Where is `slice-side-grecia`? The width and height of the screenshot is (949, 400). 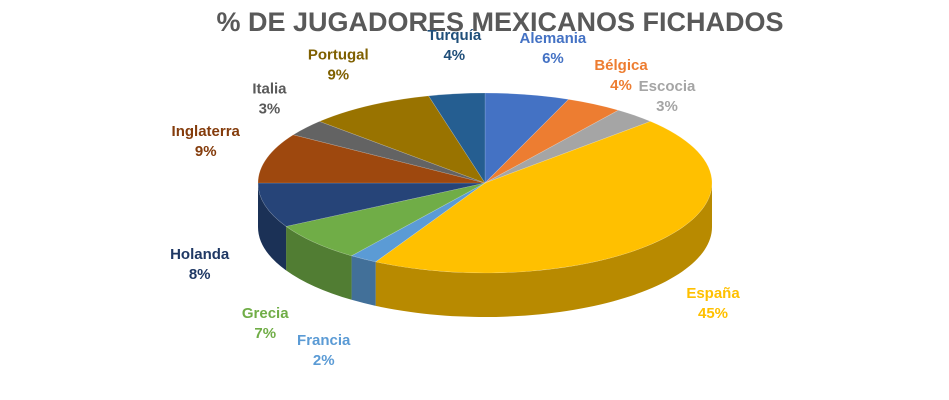
slice-side-grecia is located at coordinates (319, 263).